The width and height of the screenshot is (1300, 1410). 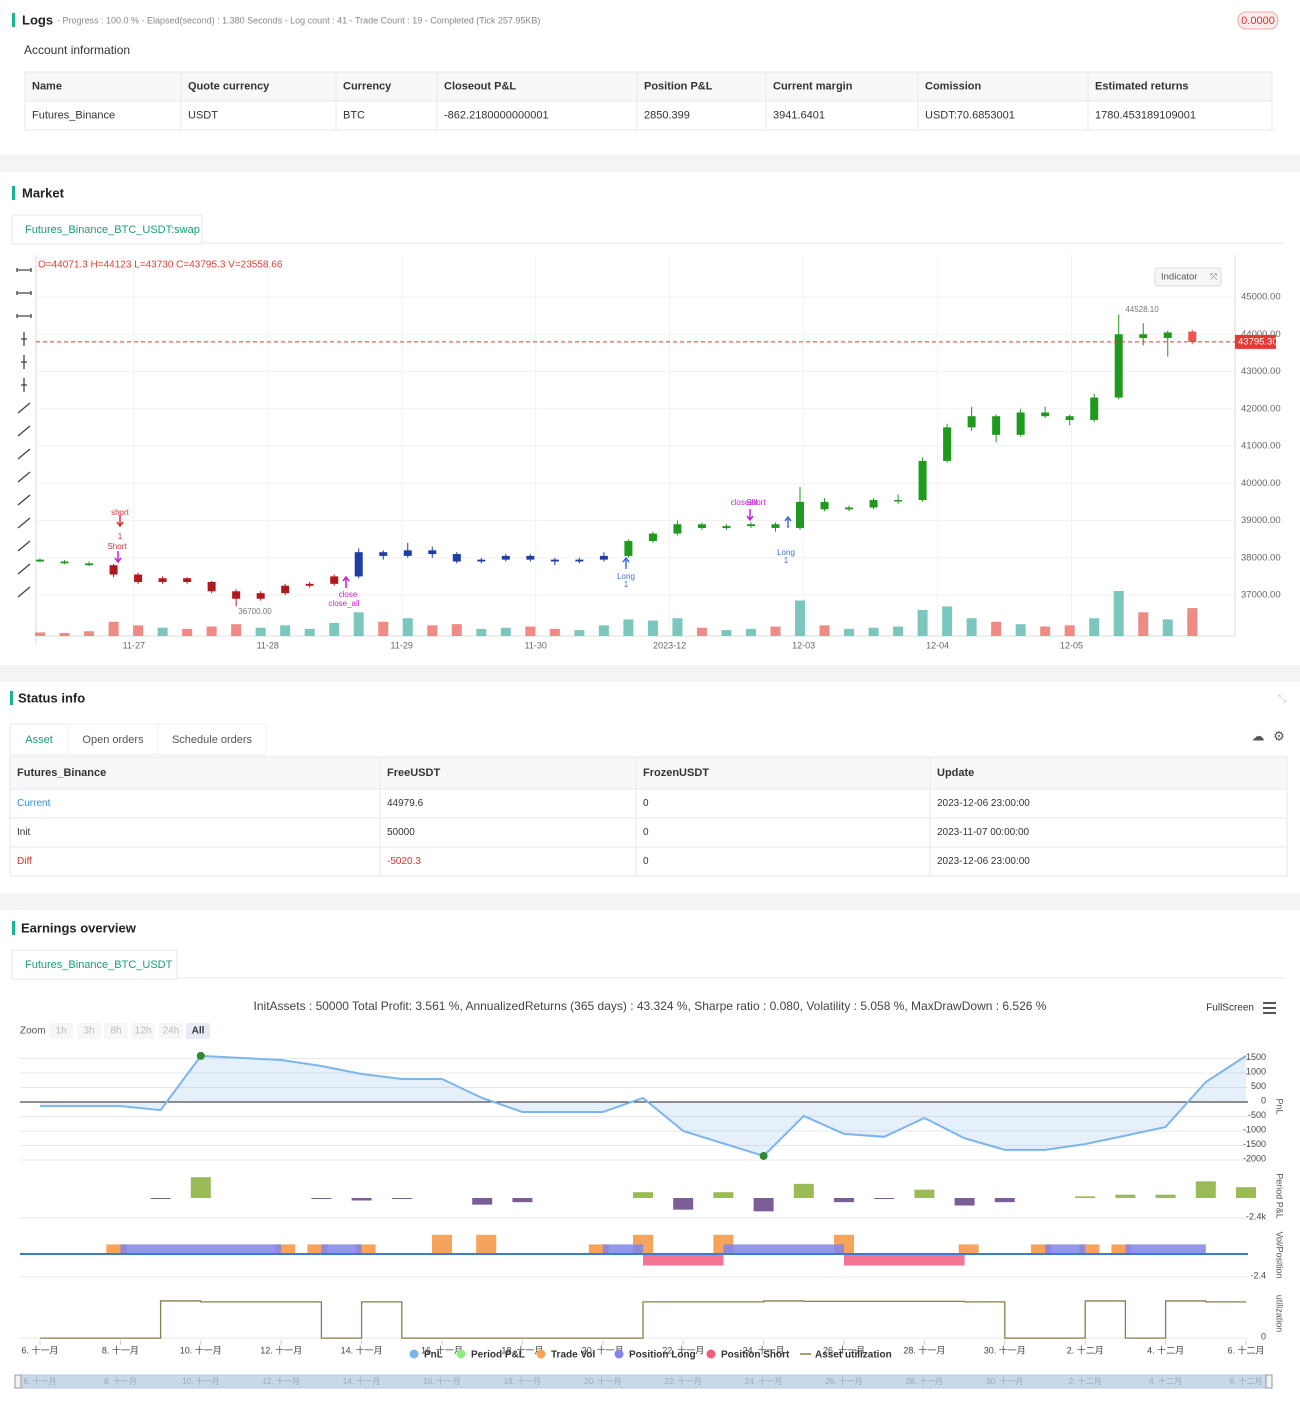 What do you see at coordinates (755, 1355) in the screenshot?
I see `legend-label: Position Short` at bounding box center [755, 1355].